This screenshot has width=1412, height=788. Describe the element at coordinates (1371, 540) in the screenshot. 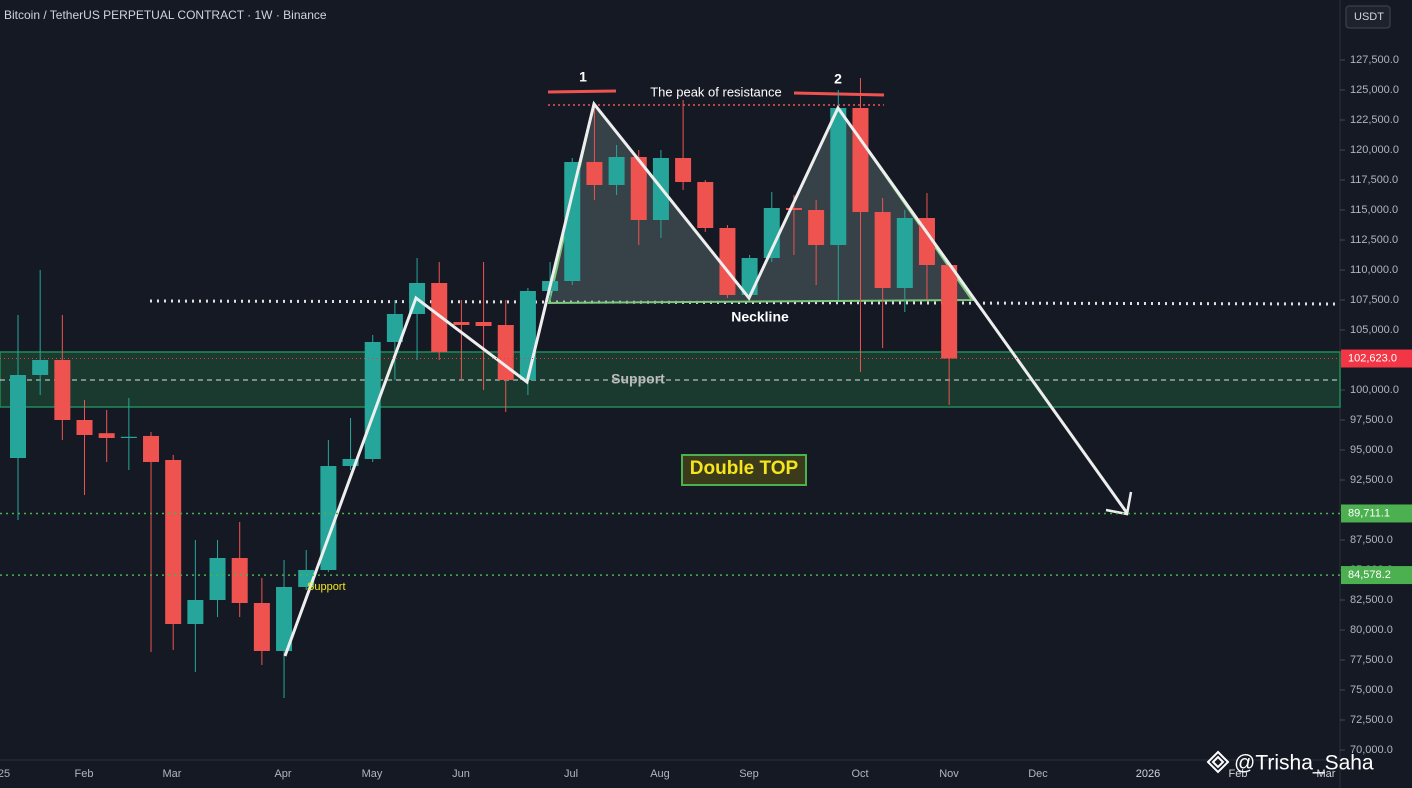

I see `y-tick-label: 87,500.0` at that location.